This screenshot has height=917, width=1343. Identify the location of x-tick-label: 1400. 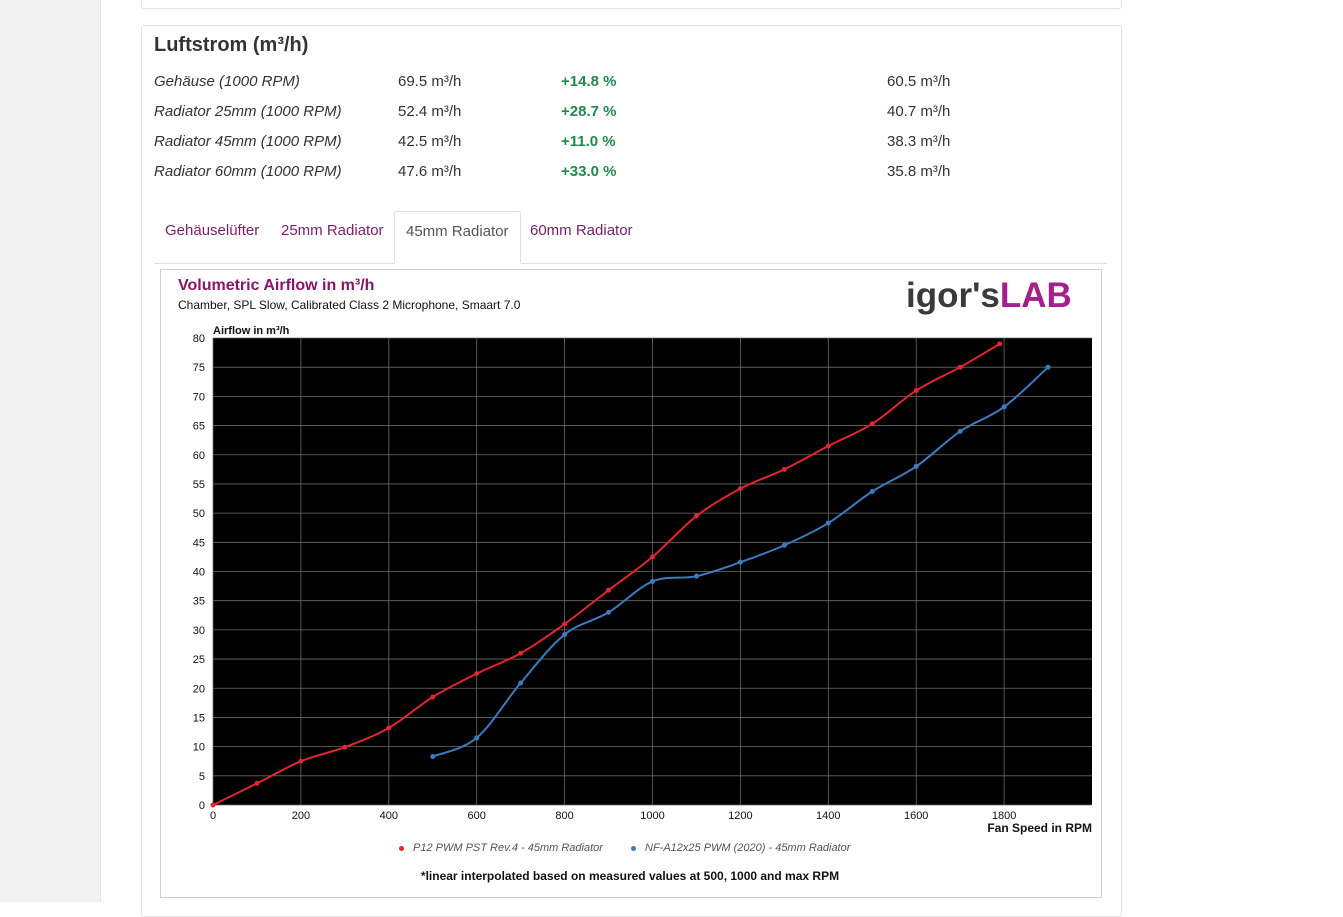
(828, 816).